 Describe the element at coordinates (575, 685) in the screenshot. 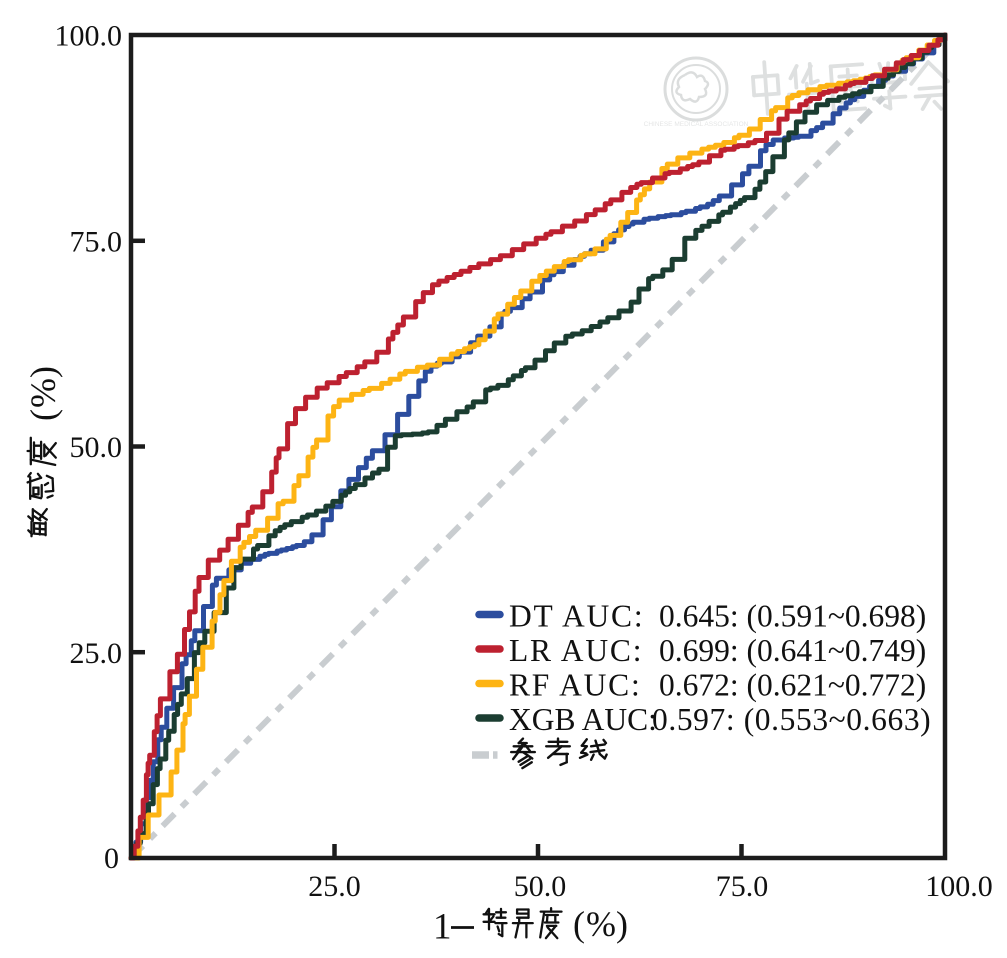

I see `svg-text: RF AUC:` at that location.